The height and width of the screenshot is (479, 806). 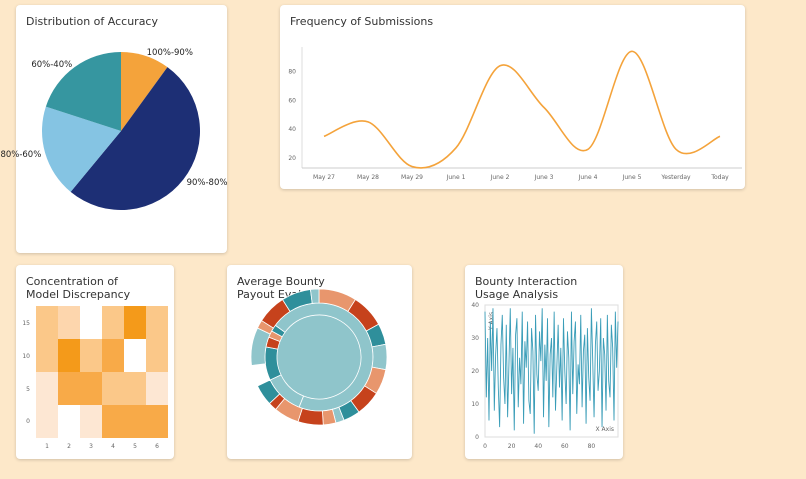 I want to click on line-y-tick: 60, so click(x=292, y=100).